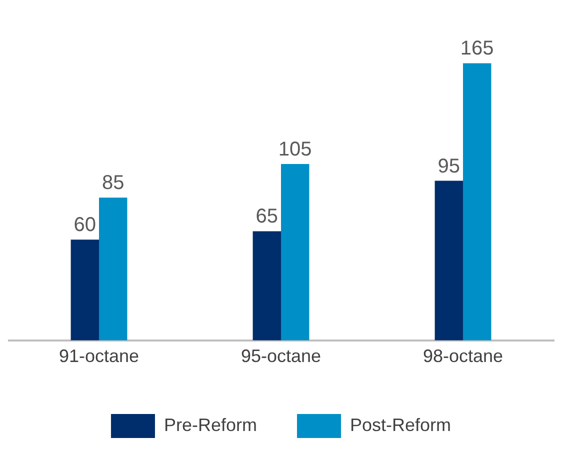  I want to click on data-label: 85, so click(113, 183).